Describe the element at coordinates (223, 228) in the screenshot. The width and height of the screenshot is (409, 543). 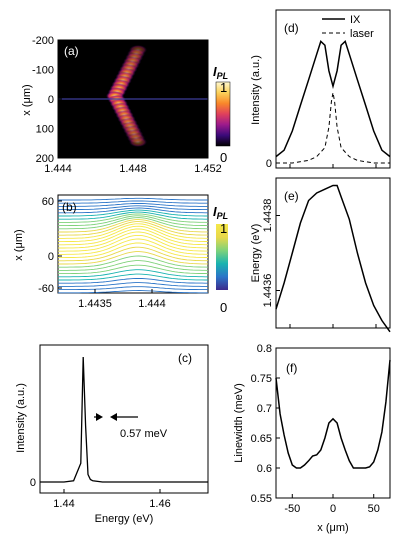
I see `panel-b-colorbar-max: 1` at that location.